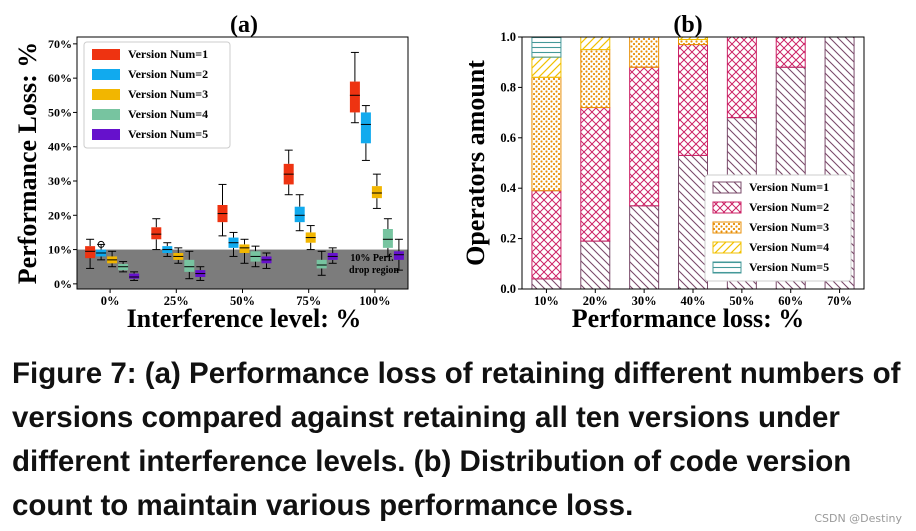 This screenshot has width=916, height=531. I want to click on bar-segment-3-20%, so click(595, 79).